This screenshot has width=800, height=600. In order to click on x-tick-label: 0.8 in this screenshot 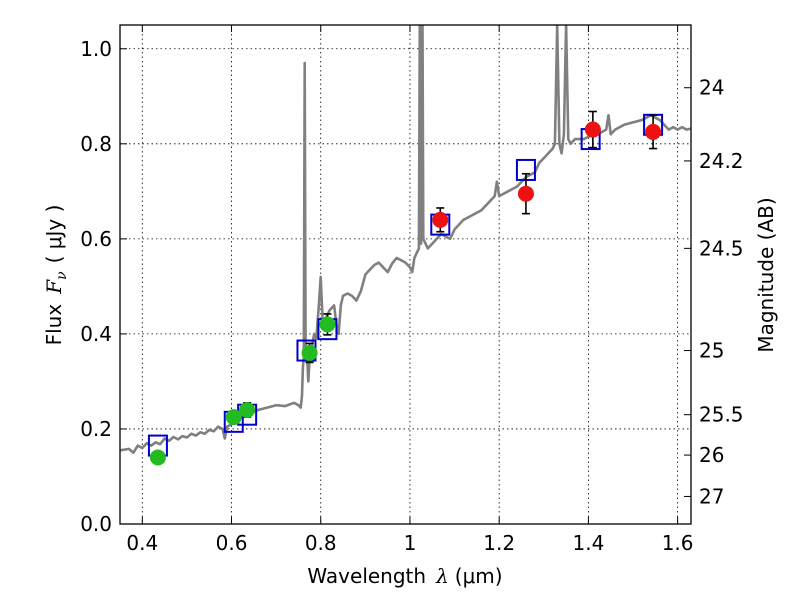, I will do `click(321, 543)`.